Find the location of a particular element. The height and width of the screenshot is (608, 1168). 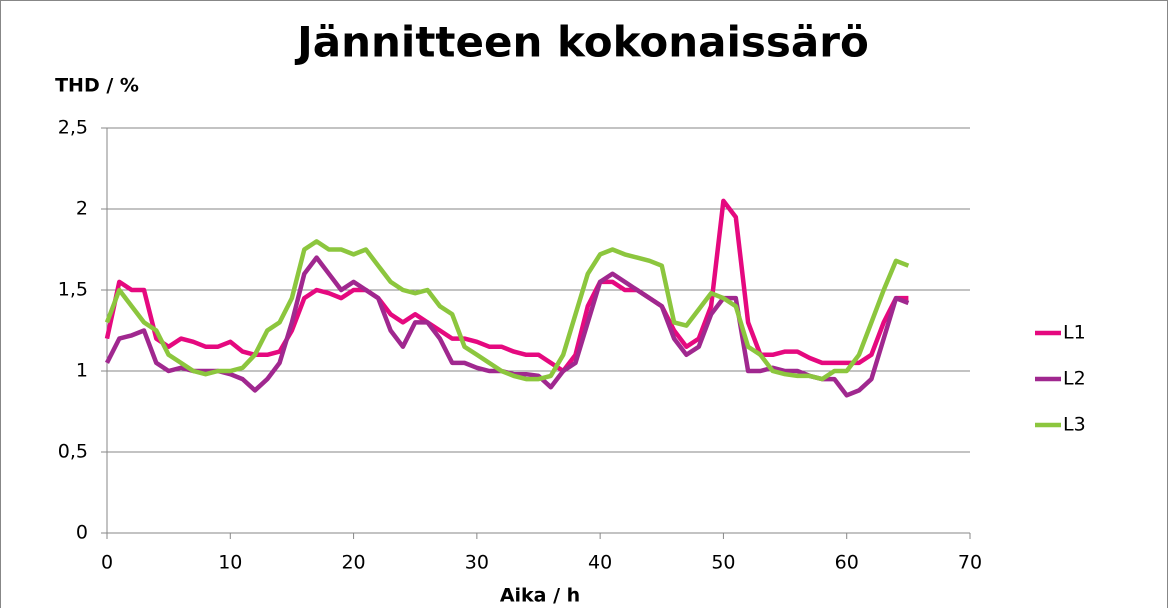

x-tick-label: 40 is located at coordinates (600, 563).